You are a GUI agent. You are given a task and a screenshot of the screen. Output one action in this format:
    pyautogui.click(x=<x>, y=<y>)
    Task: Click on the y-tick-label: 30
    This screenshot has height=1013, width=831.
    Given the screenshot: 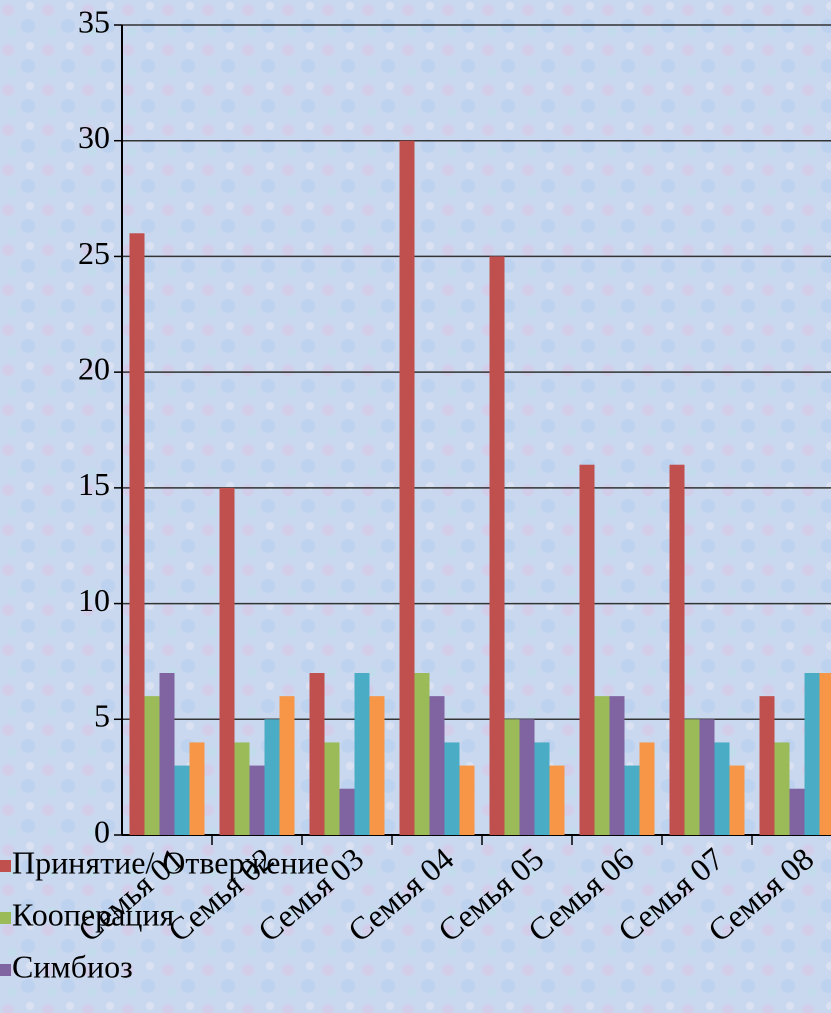 What is the action you would take?
    pyautogui.click(x=94, y=137)
    